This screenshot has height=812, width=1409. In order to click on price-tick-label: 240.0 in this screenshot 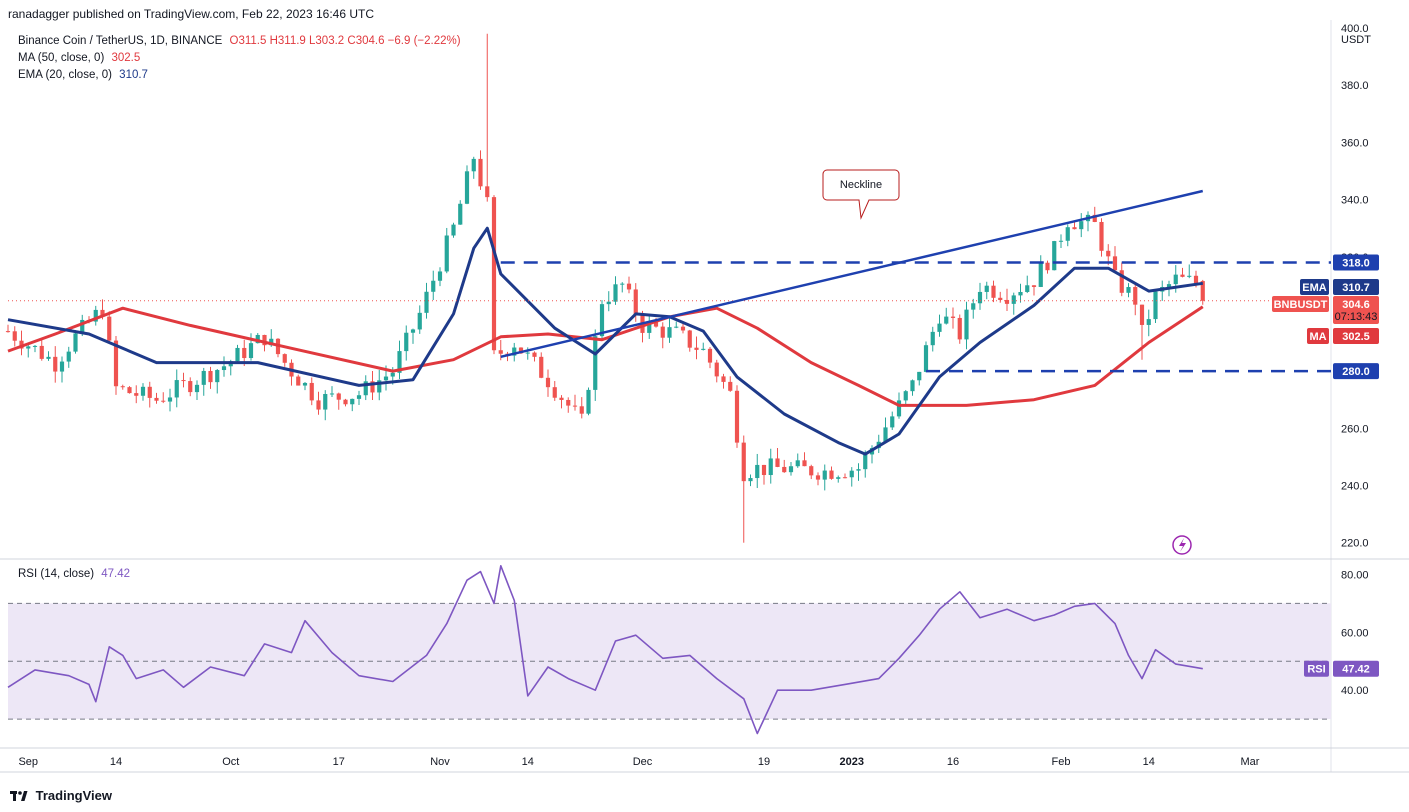, I will do `click(1355, 487)`.